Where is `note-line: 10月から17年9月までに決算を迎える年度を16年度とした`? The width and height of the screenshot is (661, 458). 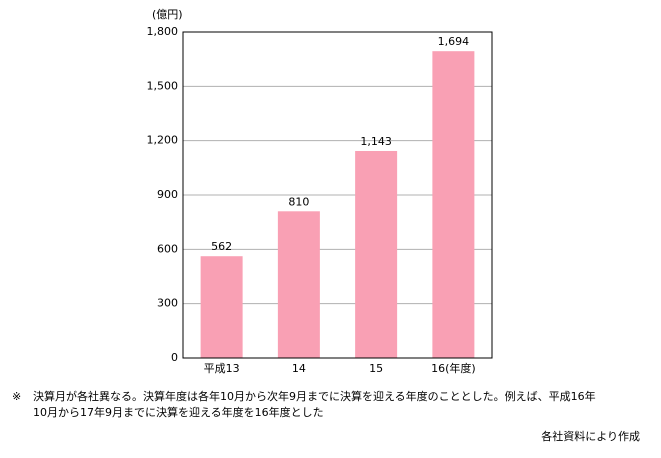
note-line: 10月から17年9月までに決算を迎える年度を16年度とした is located at coordinates (178, 412).